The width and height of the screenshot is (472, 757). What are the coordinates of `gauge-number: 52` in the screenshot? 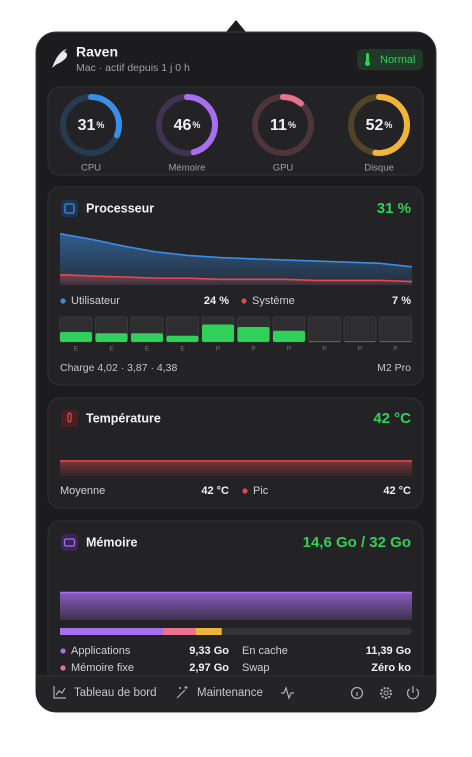 It's located at (375, 125).